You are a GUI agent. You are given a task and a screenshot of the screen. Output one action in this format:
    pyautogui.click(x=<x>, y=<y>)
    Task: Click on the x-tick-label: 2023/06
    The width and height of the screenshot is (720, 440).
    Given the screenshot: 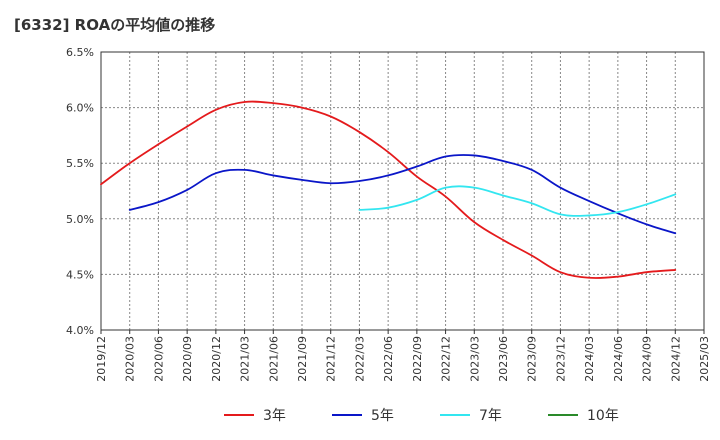 What is the action you would take?
    pyautogui.click(x=503, y=359)
    